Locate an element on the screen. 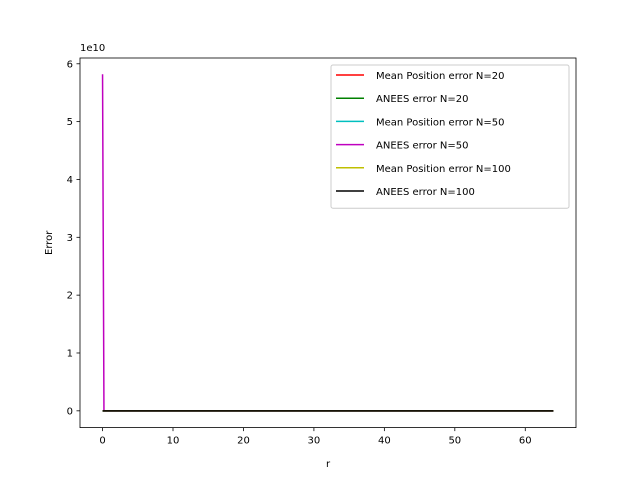  y-tick-label-6: 6 is located at coordinates (70, 64).